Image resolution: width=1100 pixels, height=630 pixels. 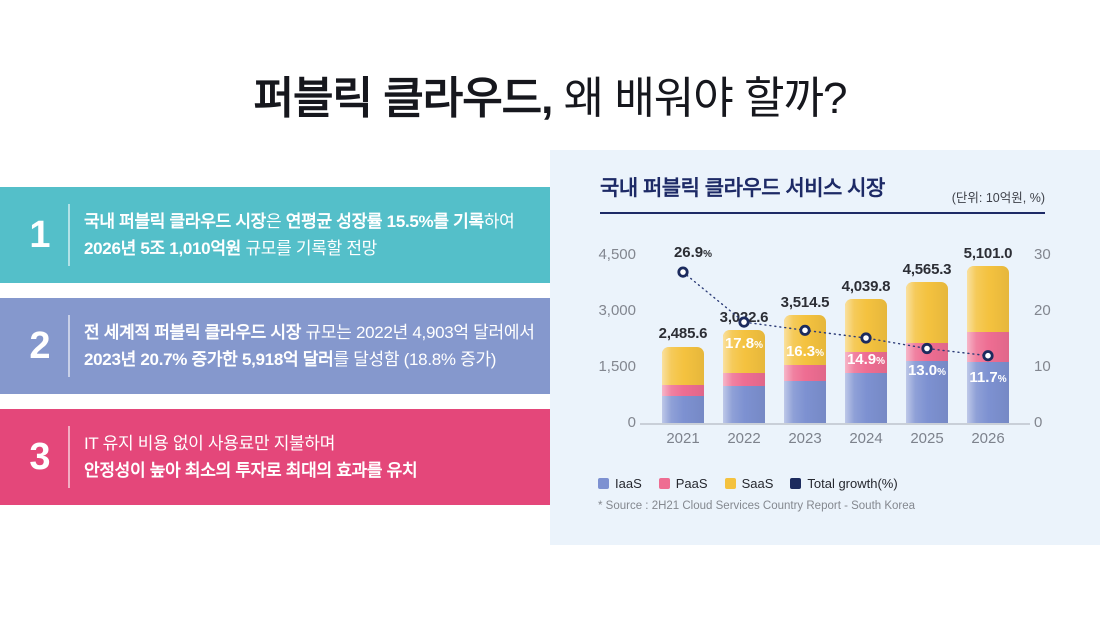 What do you see at coordinates (415, 359) in the screenshot?
I see `text-segment: 를 달성함 (18.8% 증가)` at bounding box center [415, 359].